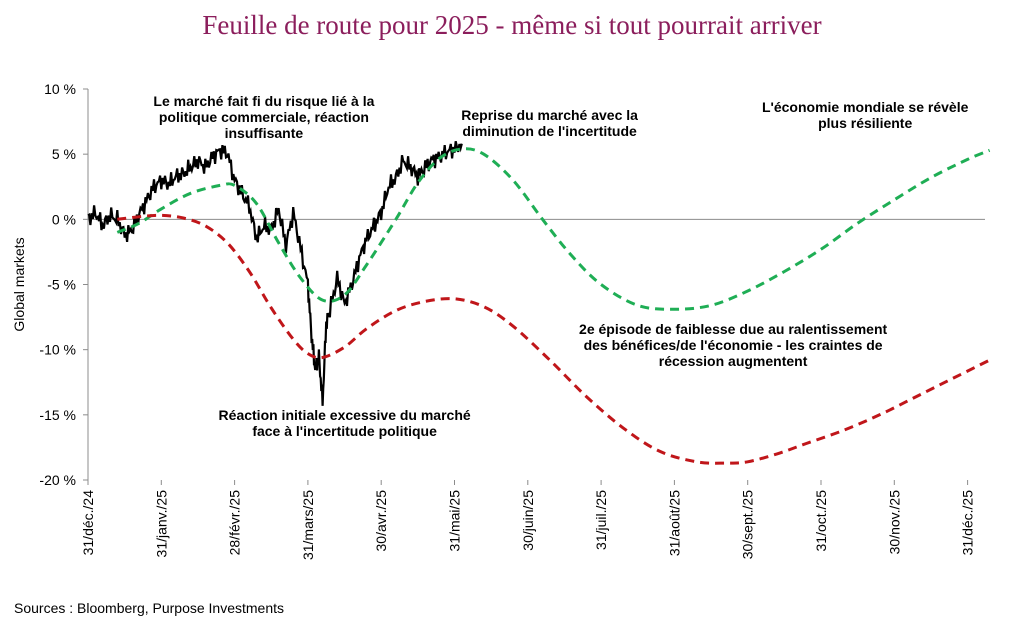 The height and width of the screenshot is (635, 1024). Describe the element at coordinates (821, 521) in the screenshot. I see `x-tick-label: 31/oct./25` at that location.